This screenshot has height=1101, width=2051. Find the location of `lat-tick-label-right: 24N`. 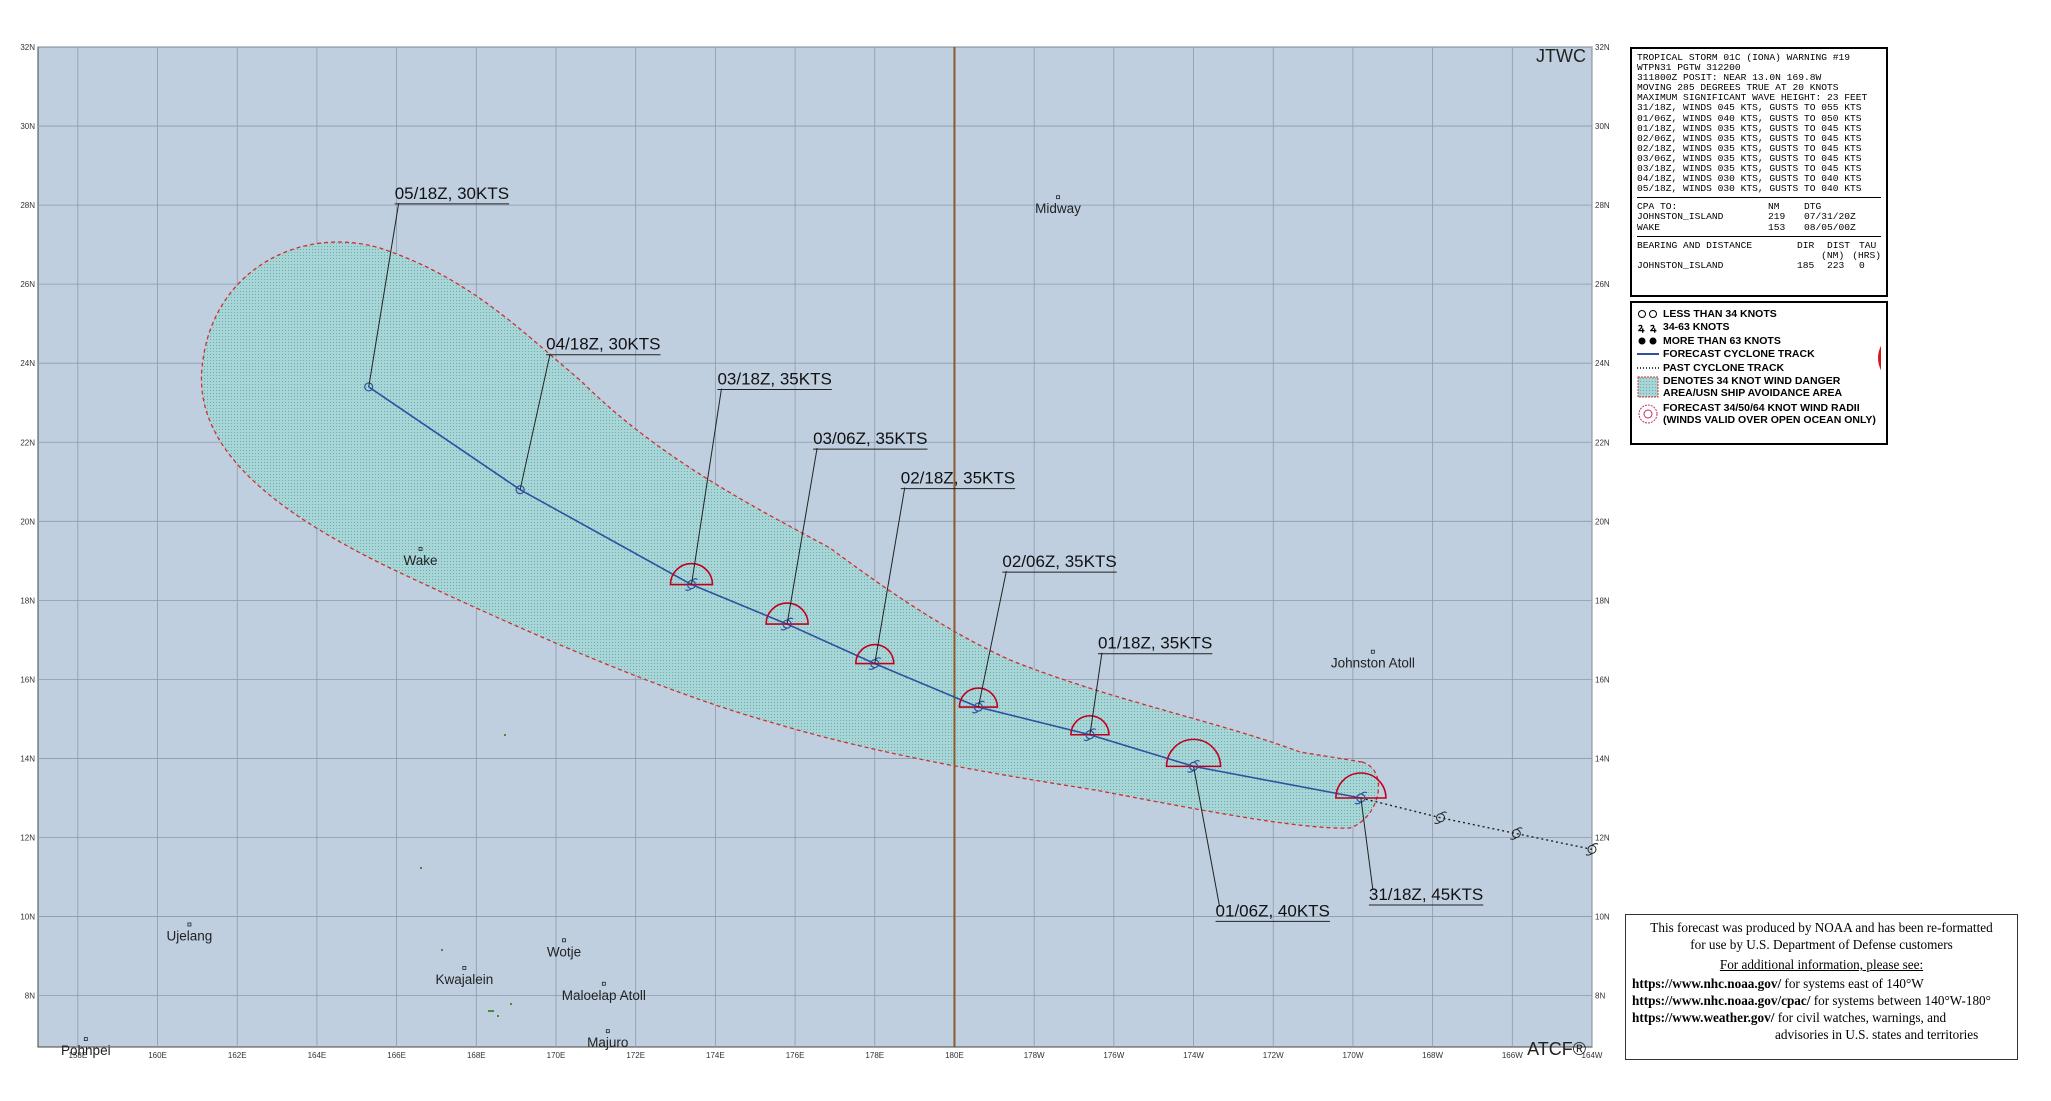

lat-tick-label-right: 24N is located at coordinates (1602, 363).